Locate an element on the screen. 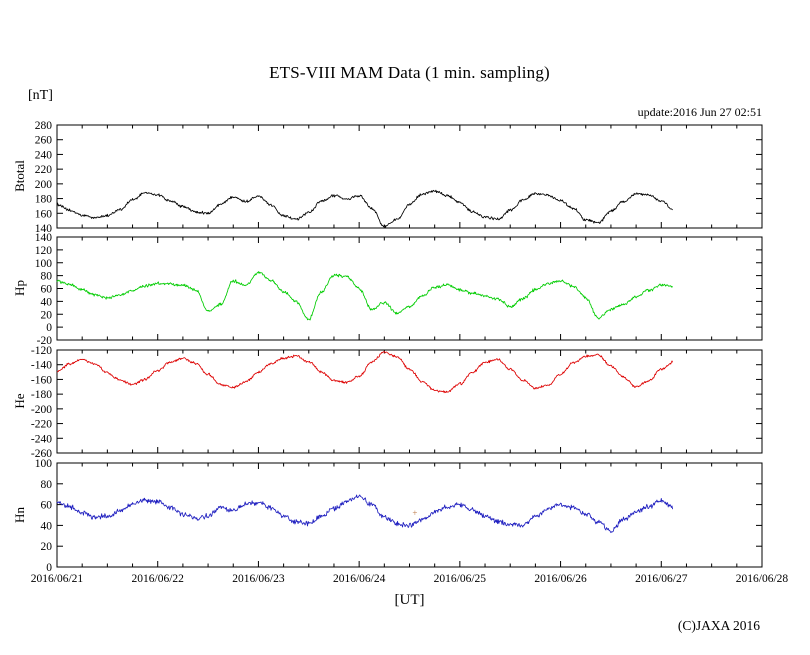 This screenshot has width=810, height=655. x-tick-label: 2016/06/22 is located at coordinates (158, 579).